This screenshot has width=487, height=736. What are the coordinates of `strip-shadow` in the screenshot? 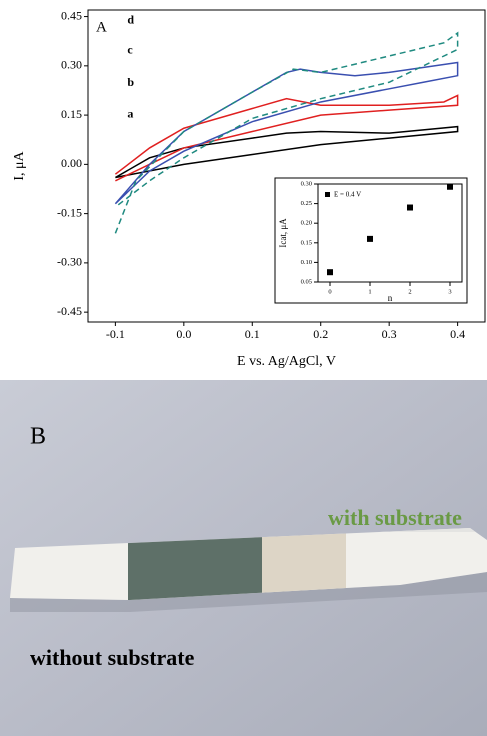 It's located at (248, 592).